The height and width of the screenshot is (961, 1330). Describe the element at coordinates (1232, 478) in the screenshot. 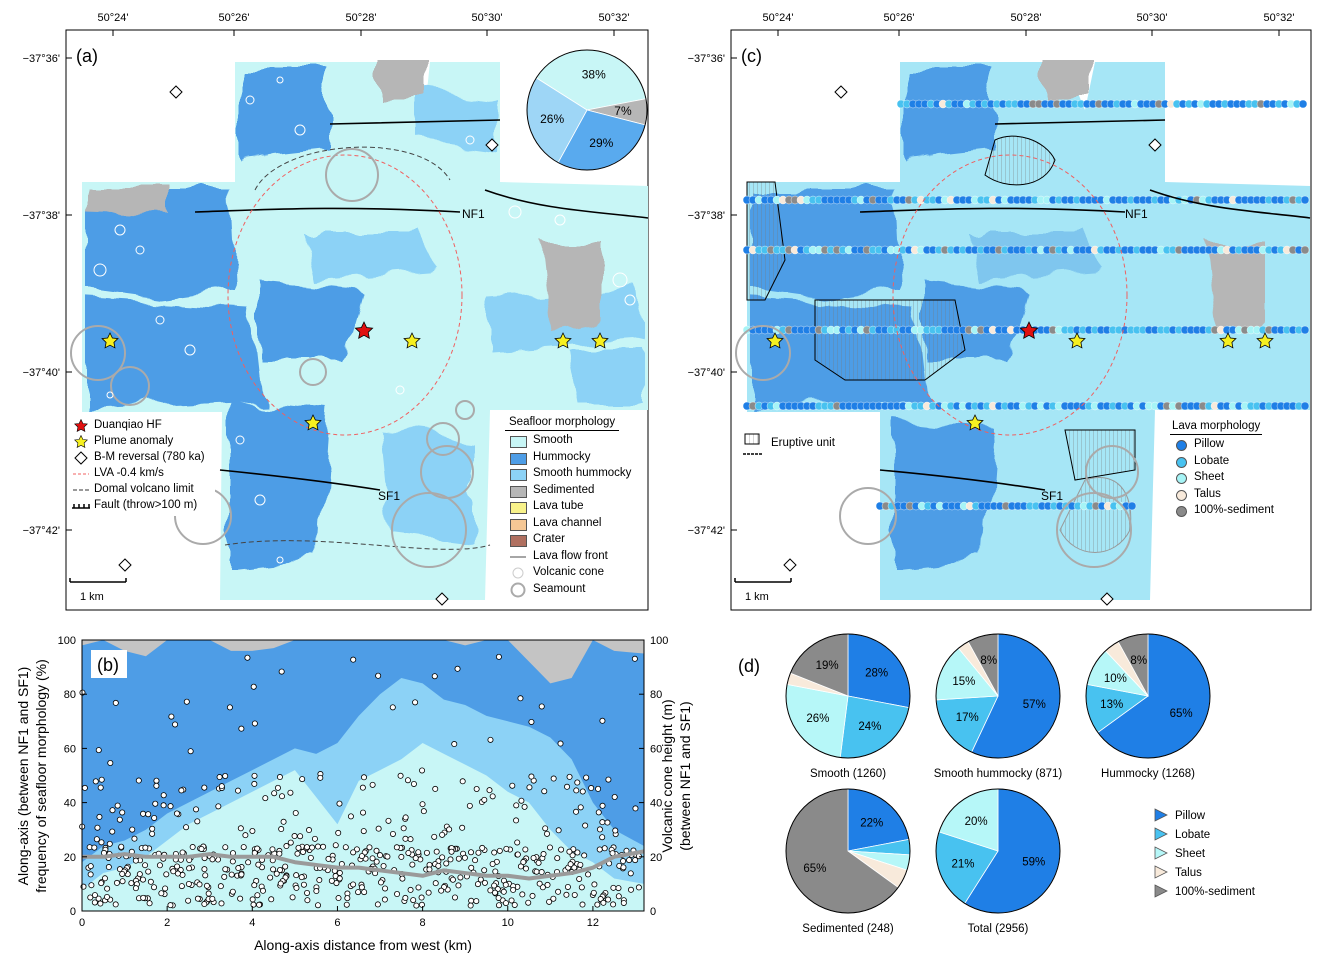

I see `legend-c-items: Pillow Lobate Sheet Talus 100%-sediment` at that location.